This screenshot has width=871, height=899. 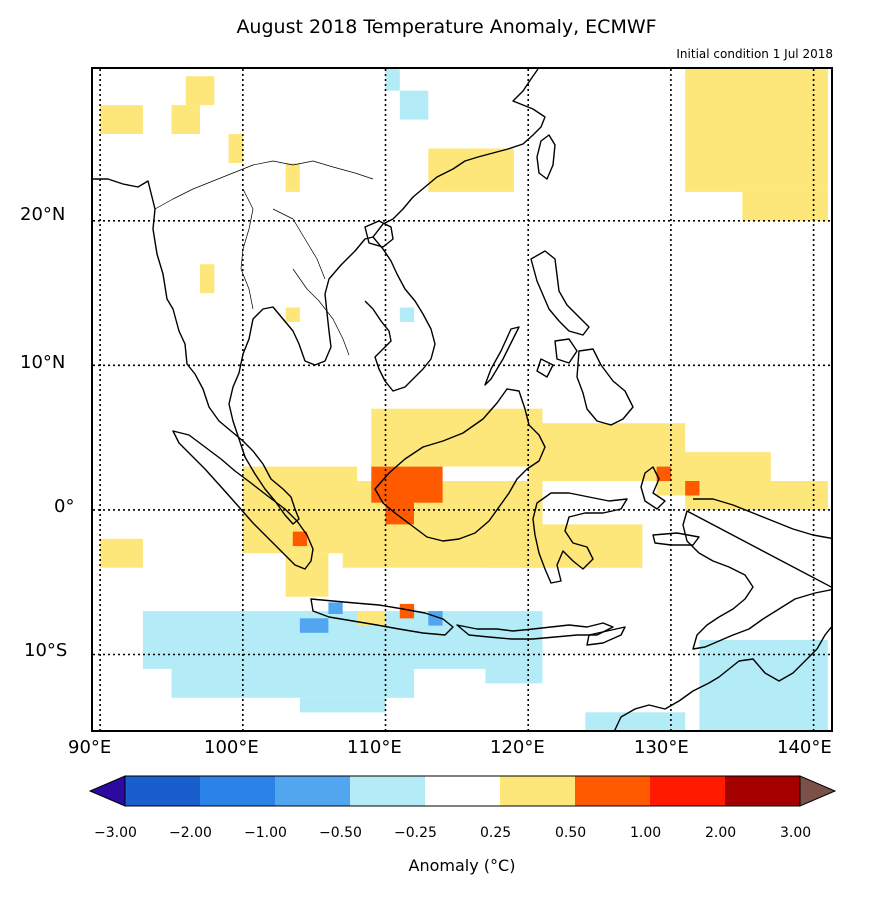 I want to click on coastline-java, so click(x=382, y=617).